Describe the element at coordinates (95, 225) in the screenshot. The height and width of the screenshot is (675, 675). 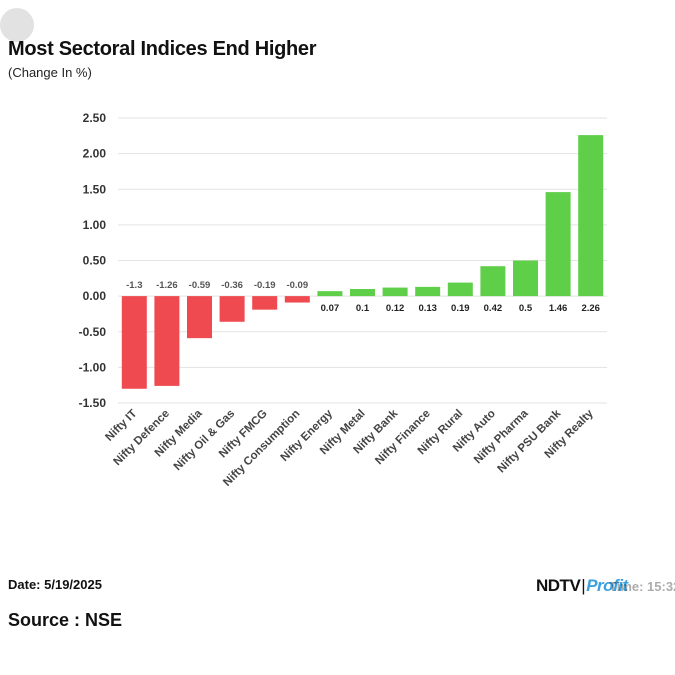
I see `y-tick-label: 1.00` at that location.